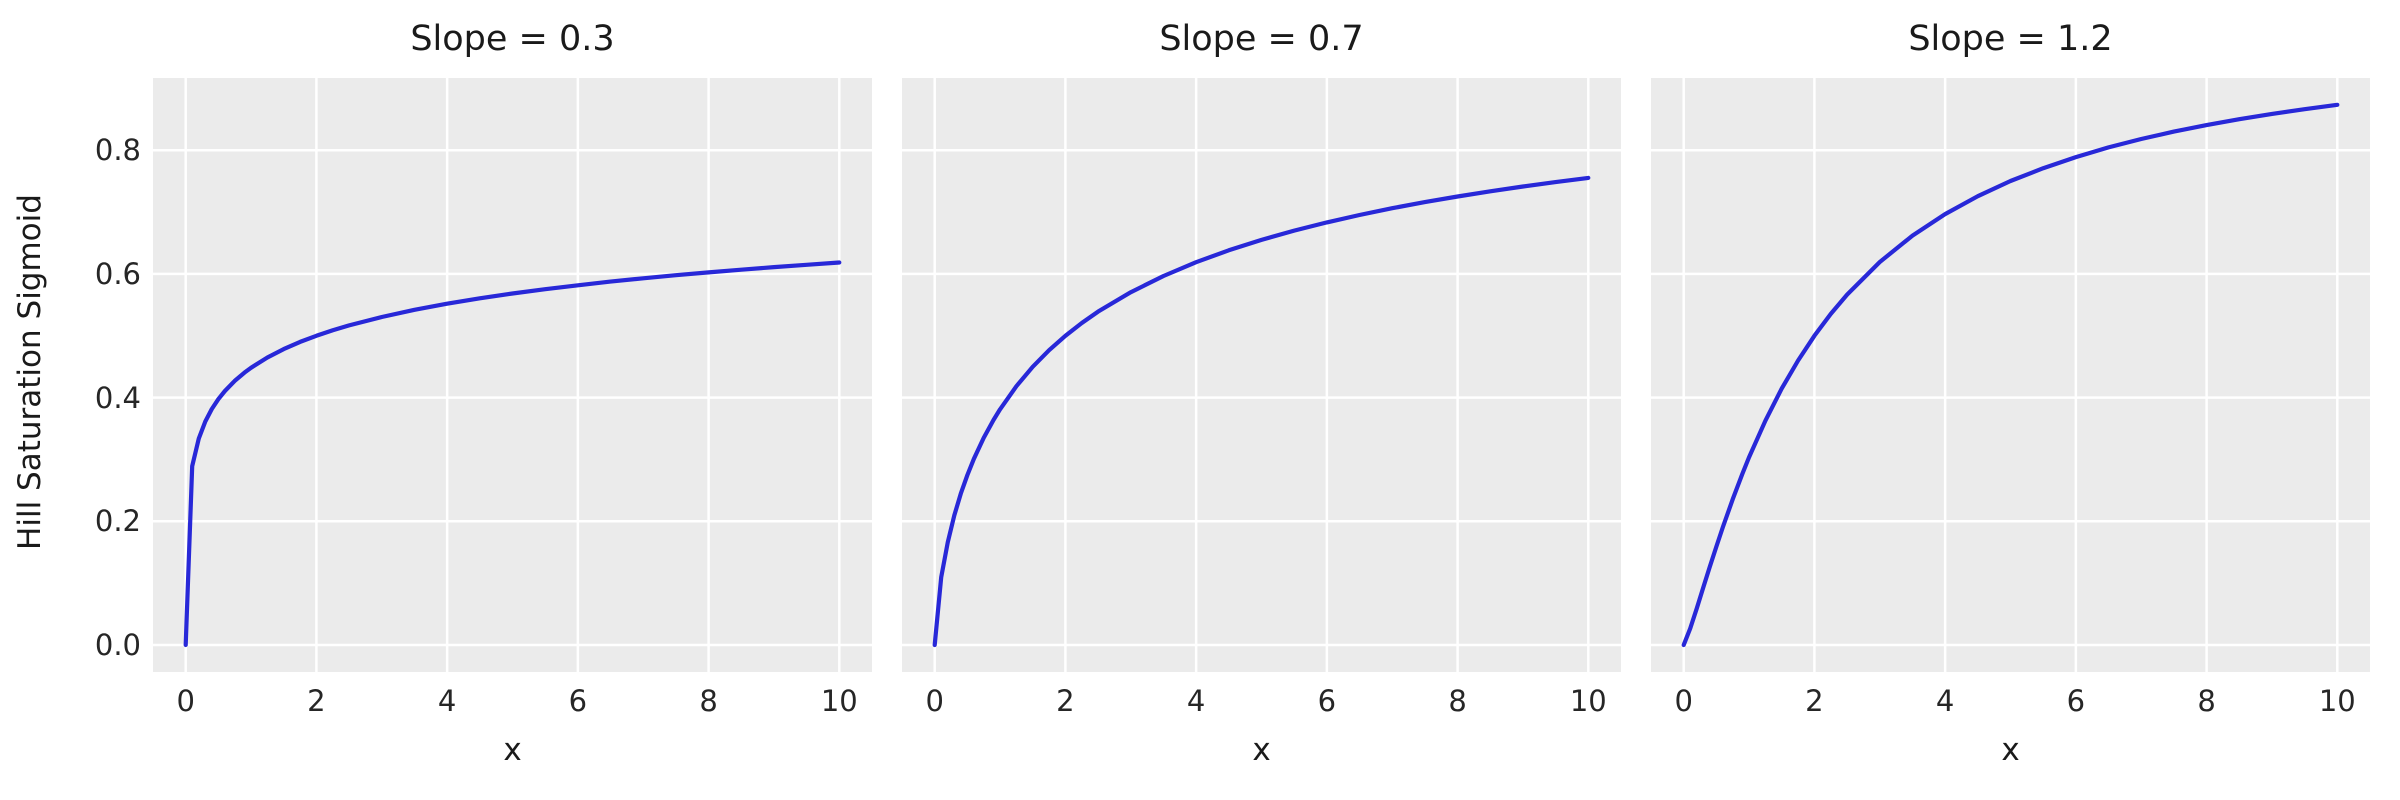  I want to click on y-tick-label: 0.6, so click(117, 273).